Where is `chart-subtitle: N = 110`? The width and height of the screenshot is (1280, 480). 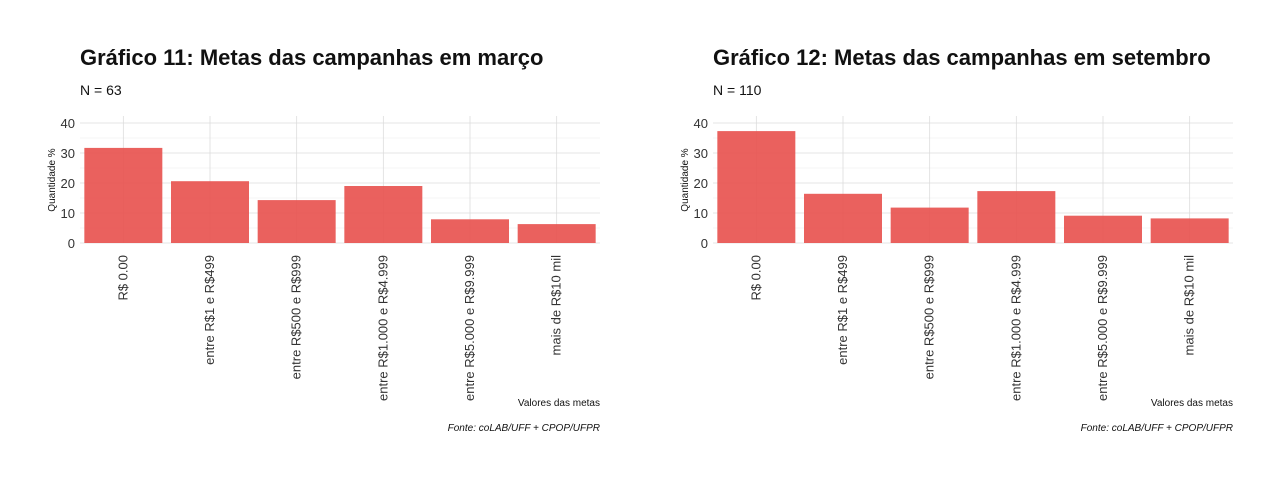 chart-subtitle: N = 110 is located at coordinates (737, 90).